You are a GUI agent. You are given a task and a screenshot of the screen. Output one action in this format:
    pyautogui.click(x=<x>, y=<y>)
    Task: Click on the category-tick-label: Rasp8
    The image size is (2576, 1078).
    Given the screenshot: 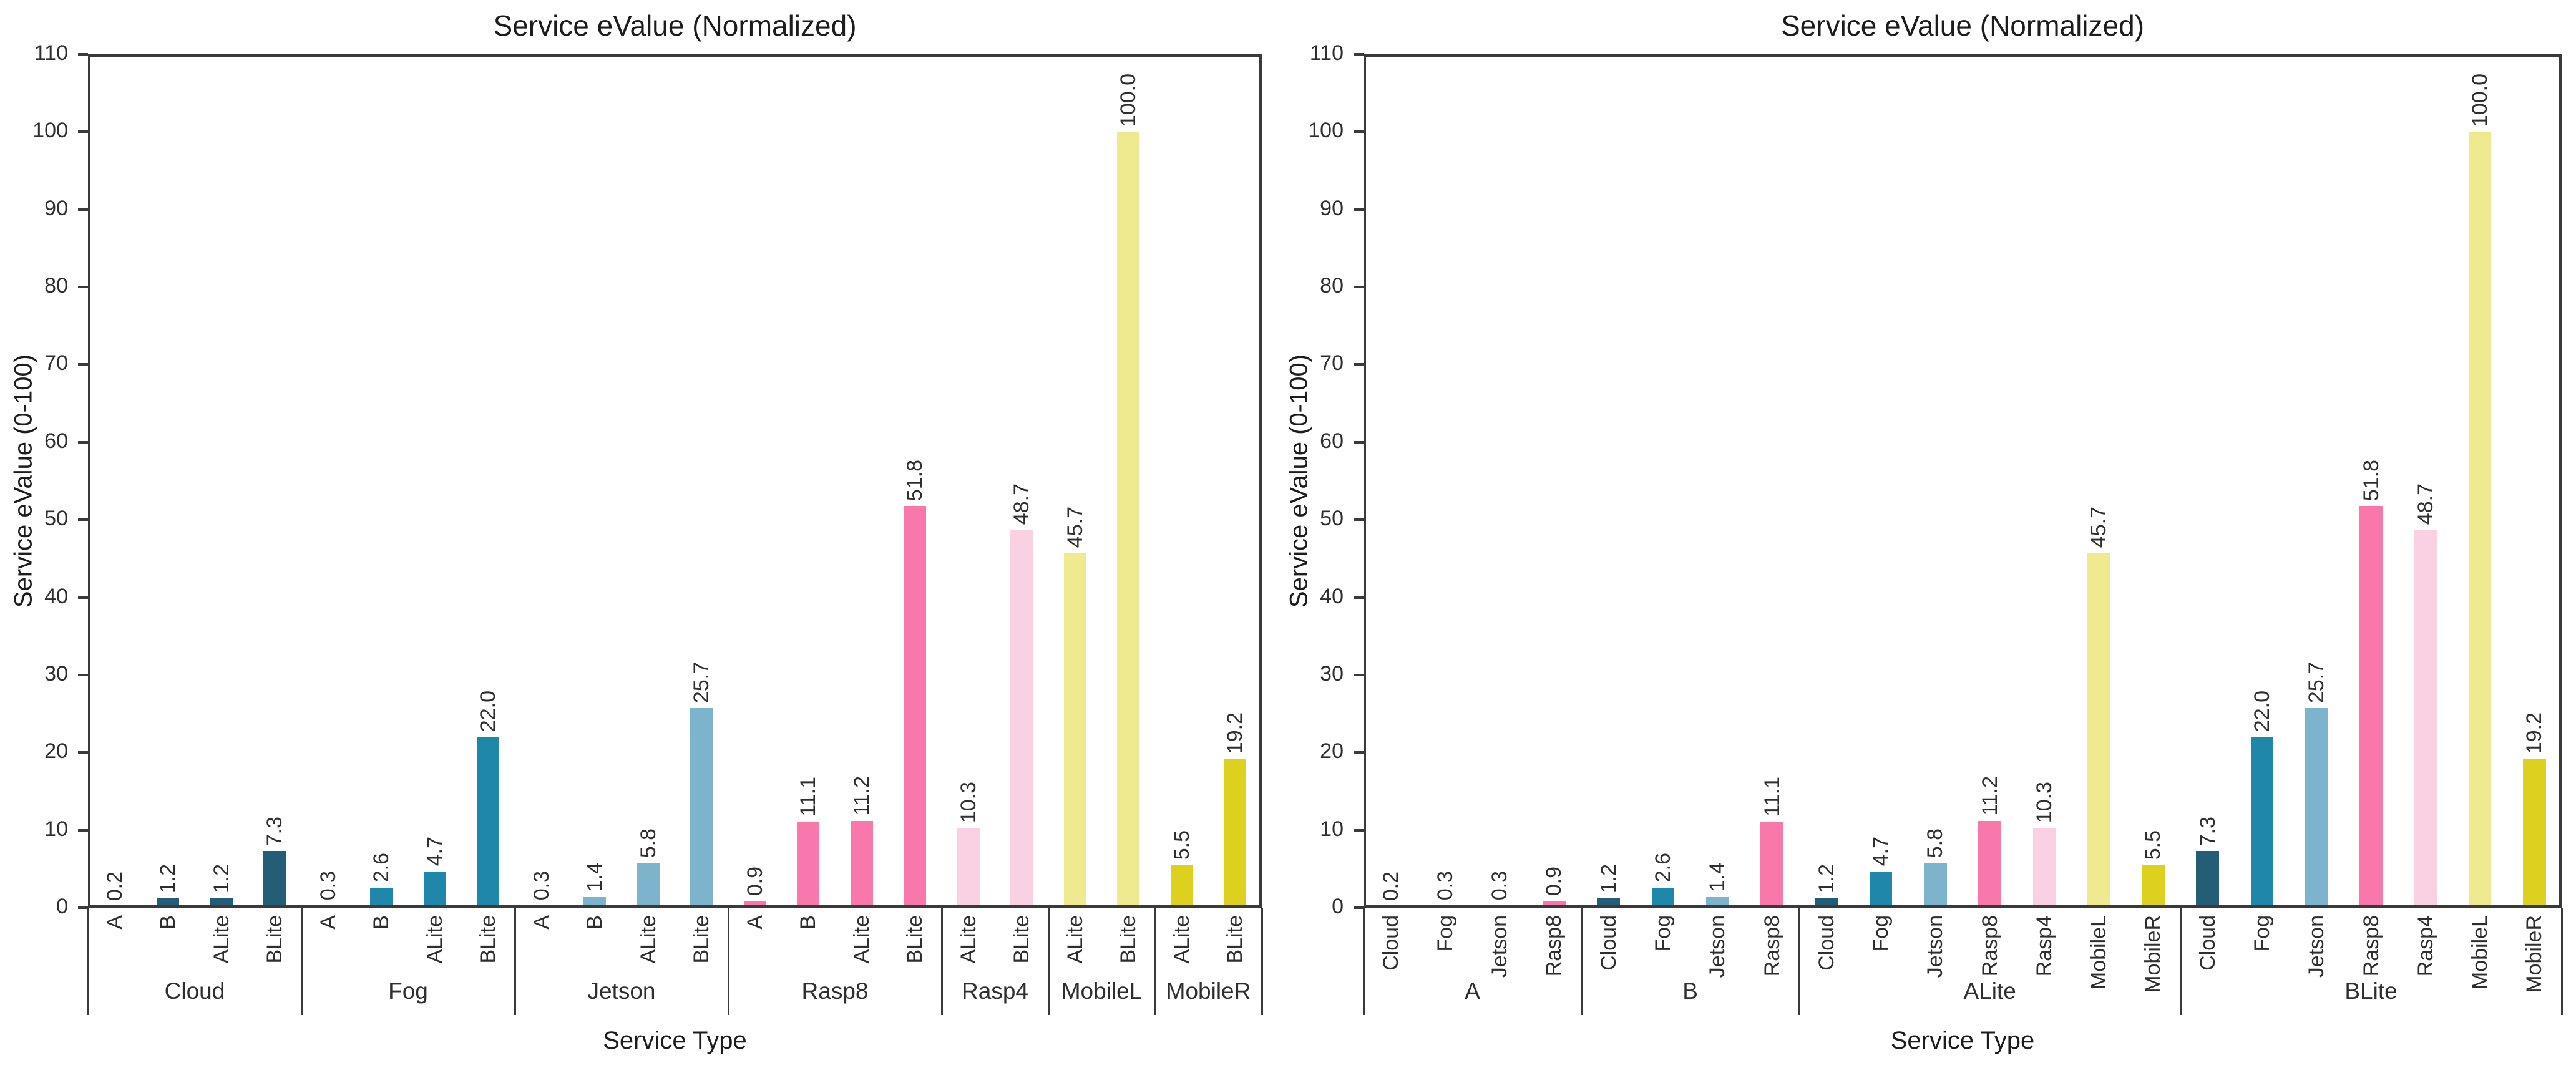 What is the action you would take?
    pyautogui.click(x=2371, y=946)
    